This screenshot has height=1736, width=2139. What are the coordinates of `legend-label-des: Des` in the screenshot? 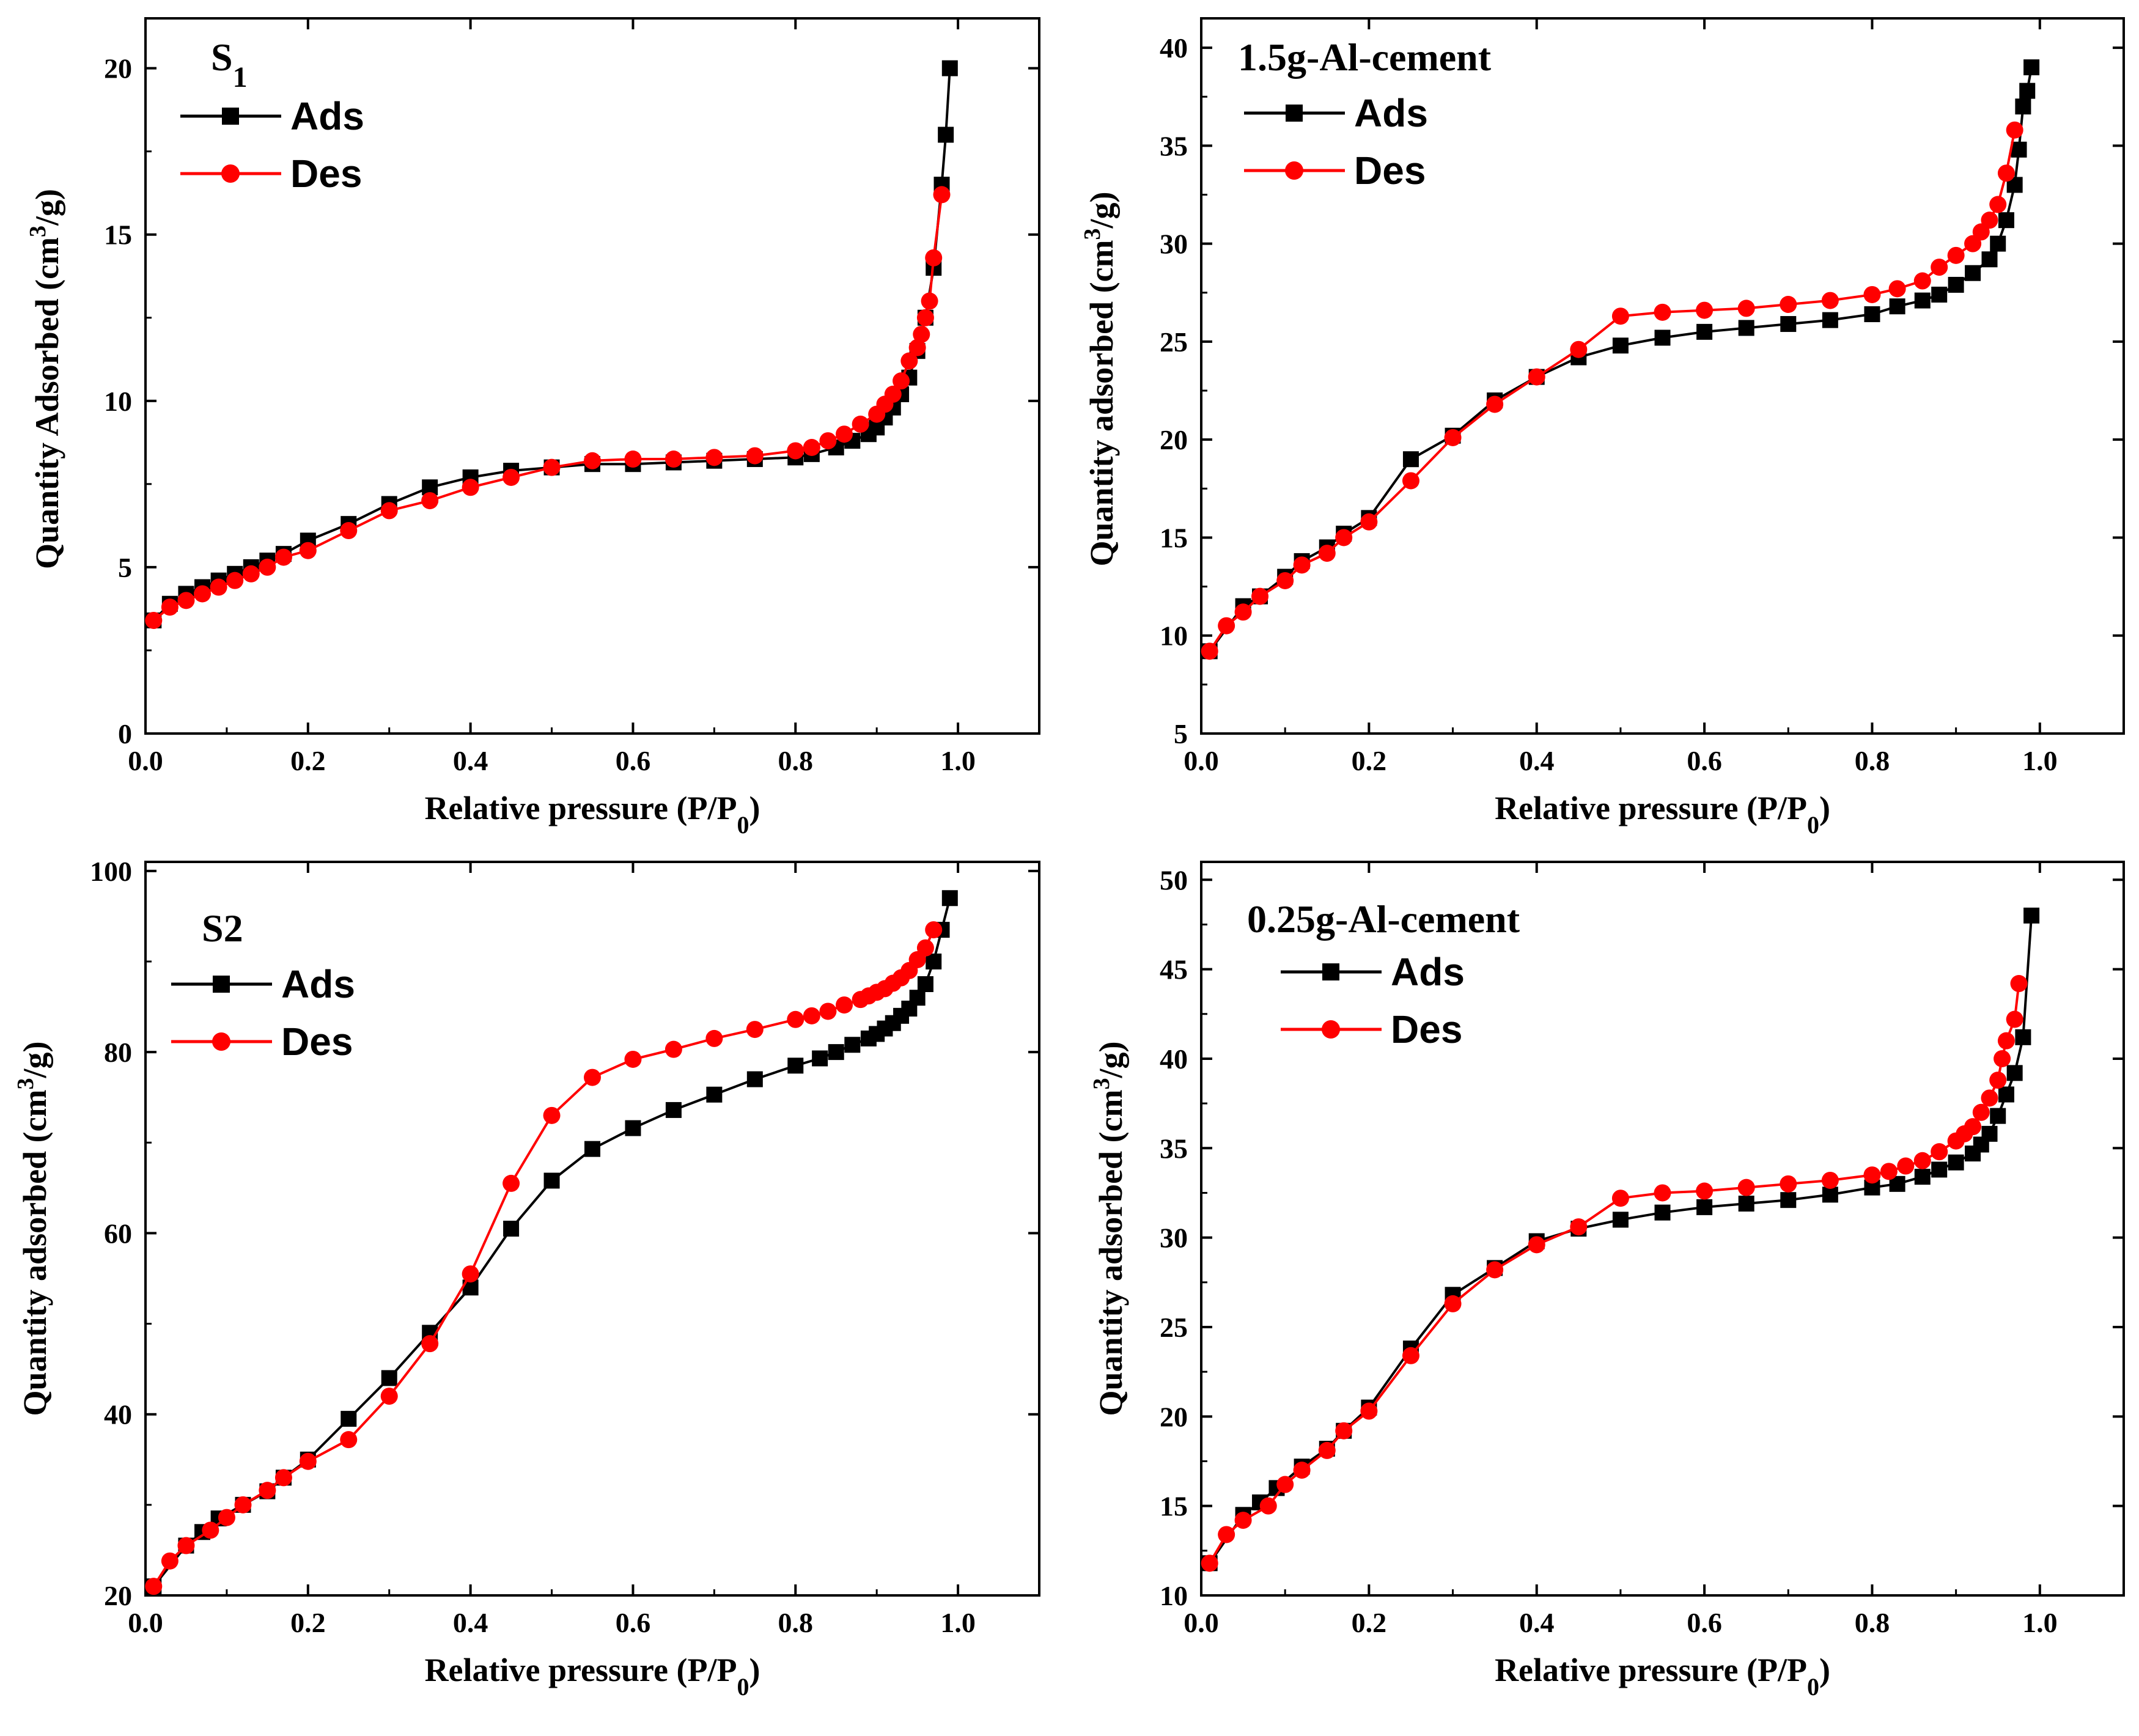 It's located at (326, 174).